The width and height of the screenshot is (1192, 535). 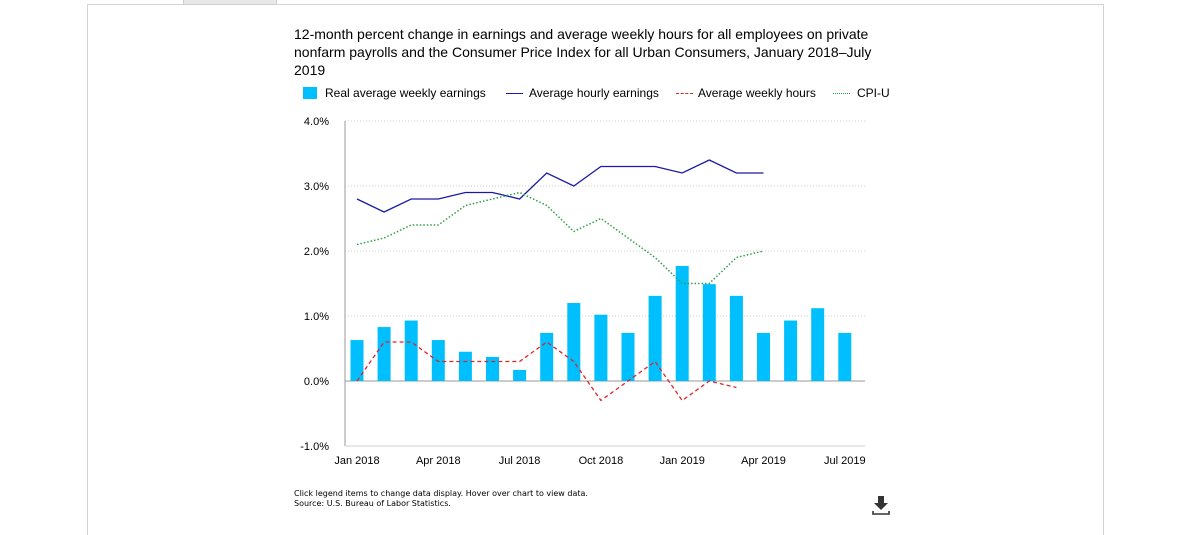 I want to click on legend-swatch-hourly, so click(x=514, y=93).